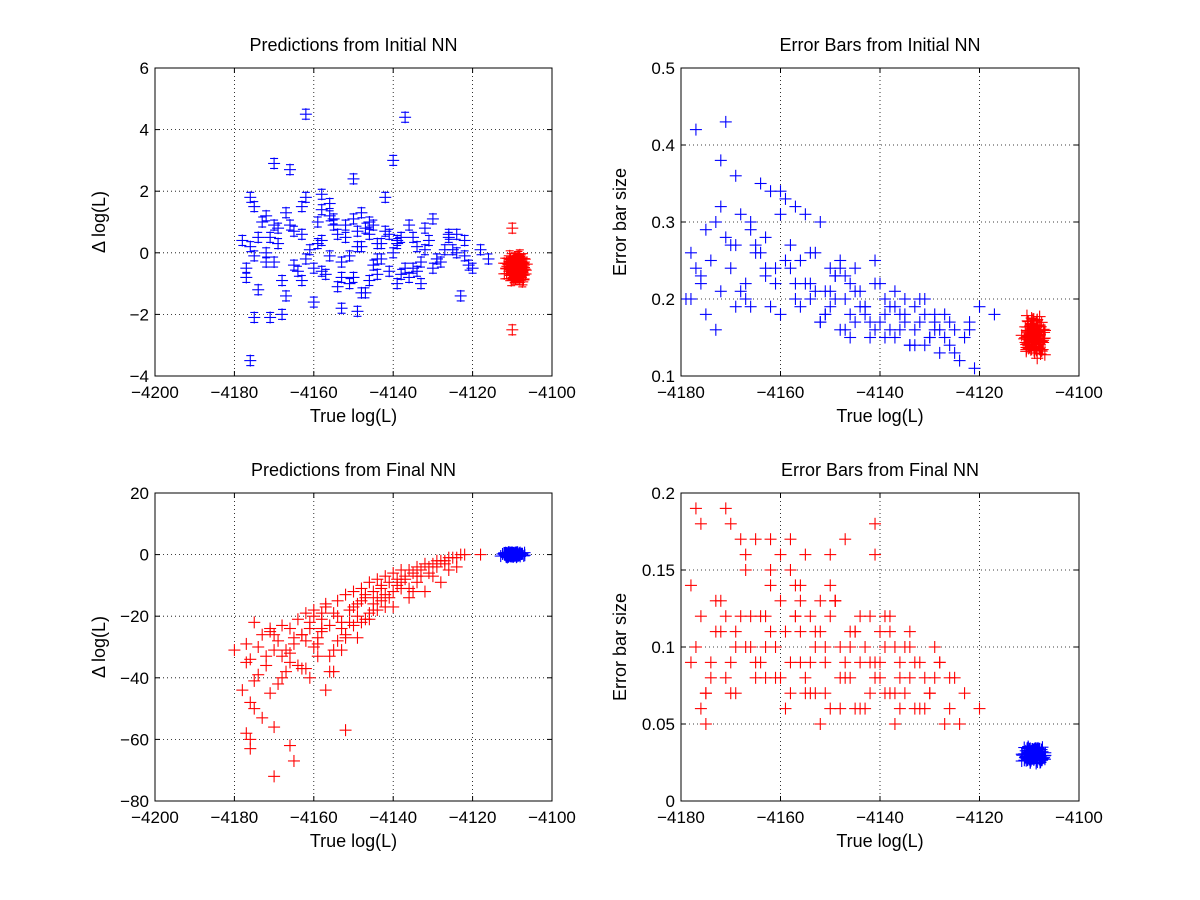 Image resolution: width=1200 pixels, height=900 pixels. Describe the element at coordinates (879, 416) in the screenshot. I see `x-axis-label: True log(L)` at that location.